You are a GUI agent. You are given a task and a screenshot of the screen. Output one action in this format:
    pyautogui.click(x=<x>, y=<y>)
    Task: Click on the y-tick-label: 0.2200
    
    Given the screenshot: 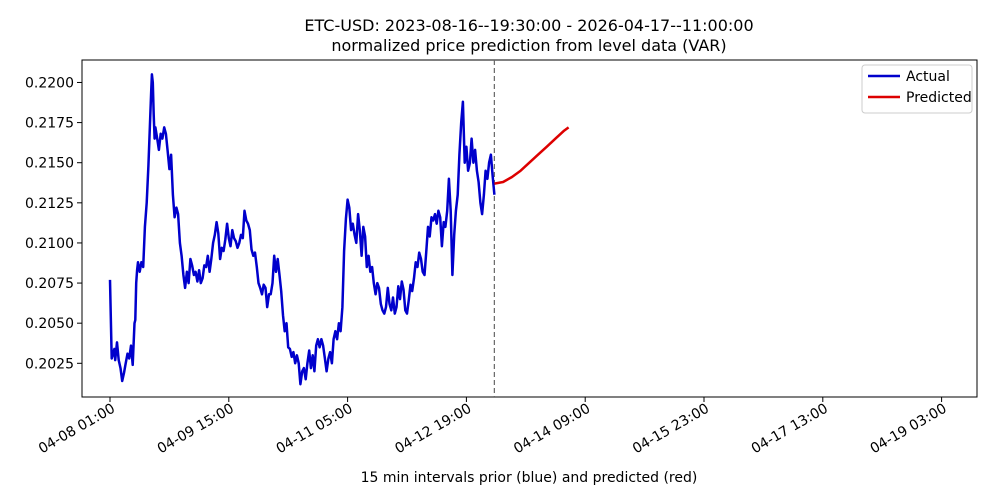 What is the action you would take?
    pyautogui.click(x=49, y=83)
    